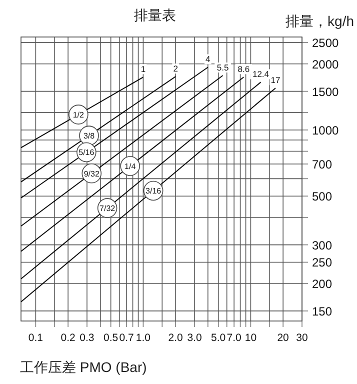 The height and width of the screenshot is (384, 357). What do you see at coordinates (222, 67) in the screenshot?
I see `annotation: 5.5` at bounding box center [222, 67].